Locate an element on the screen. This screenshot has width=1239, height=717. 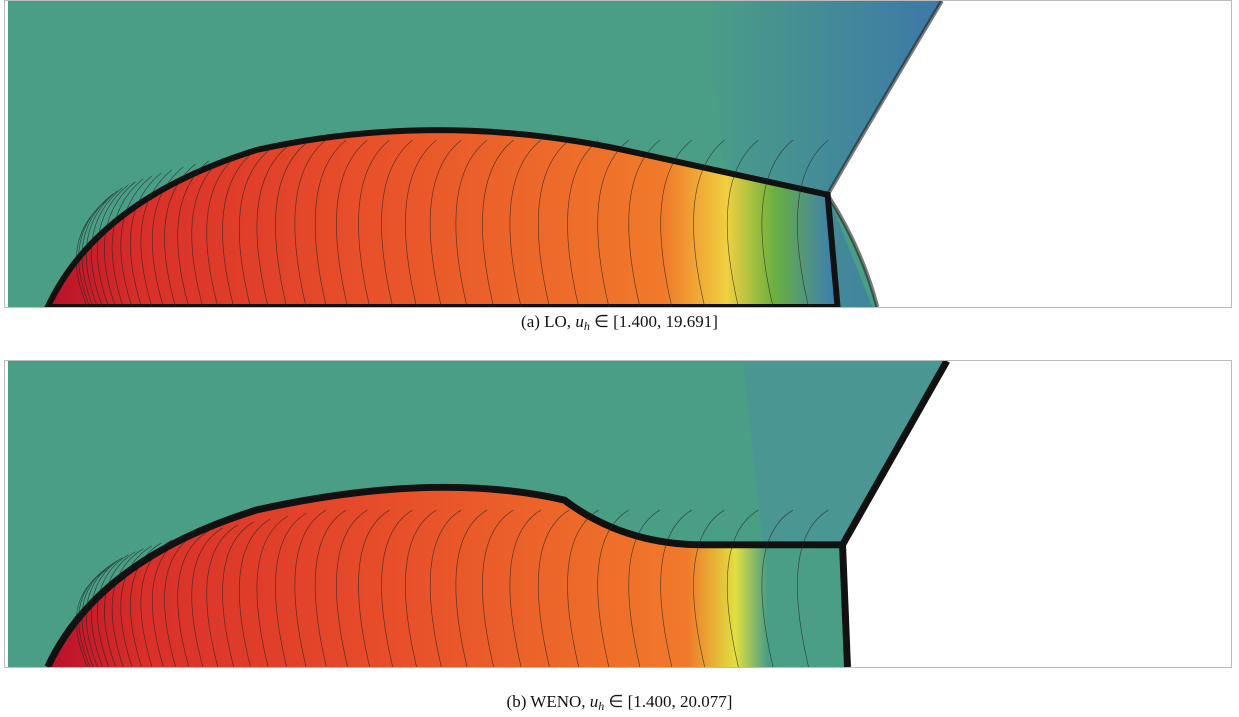
caption-range: ∈ [1.400, 19.691] is located at coordinates (656, 321).